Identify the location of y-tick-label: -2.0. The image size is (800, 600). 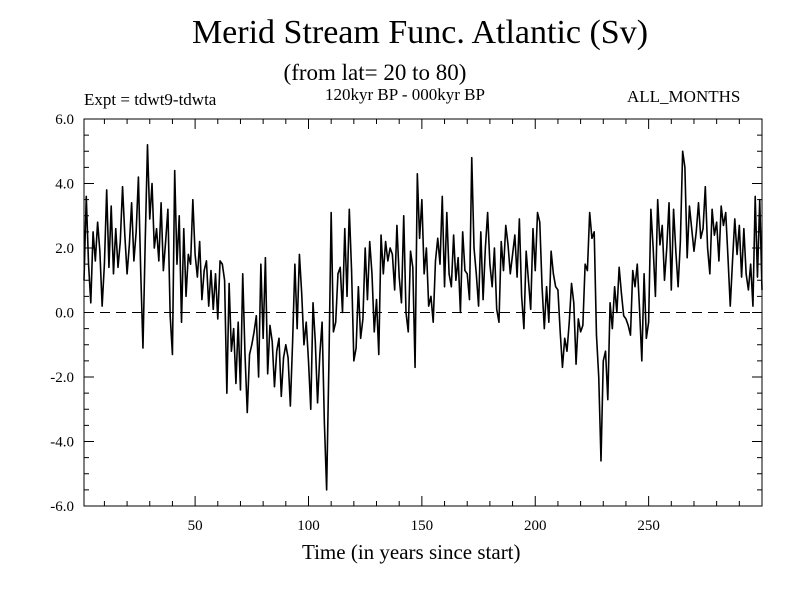
(62, 378).